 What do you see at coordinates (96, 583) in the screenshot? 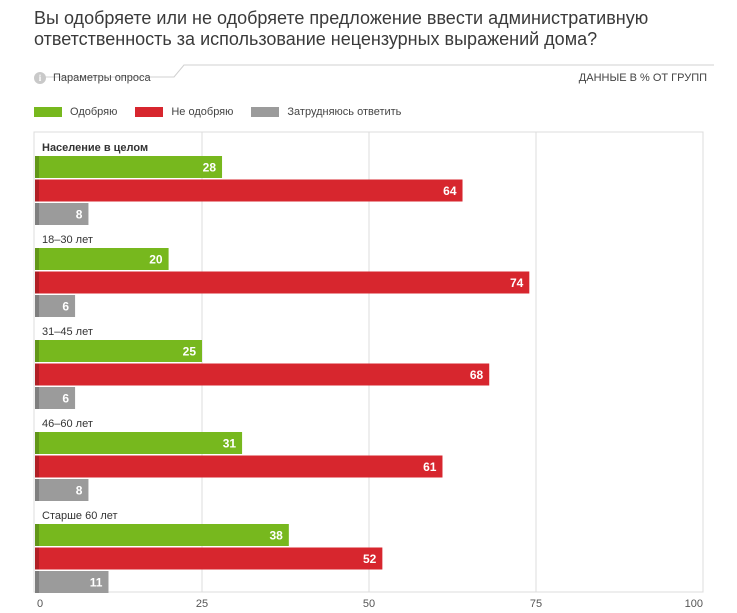
I see `data-label-undecided: 11` at bounding box center [96, 583].